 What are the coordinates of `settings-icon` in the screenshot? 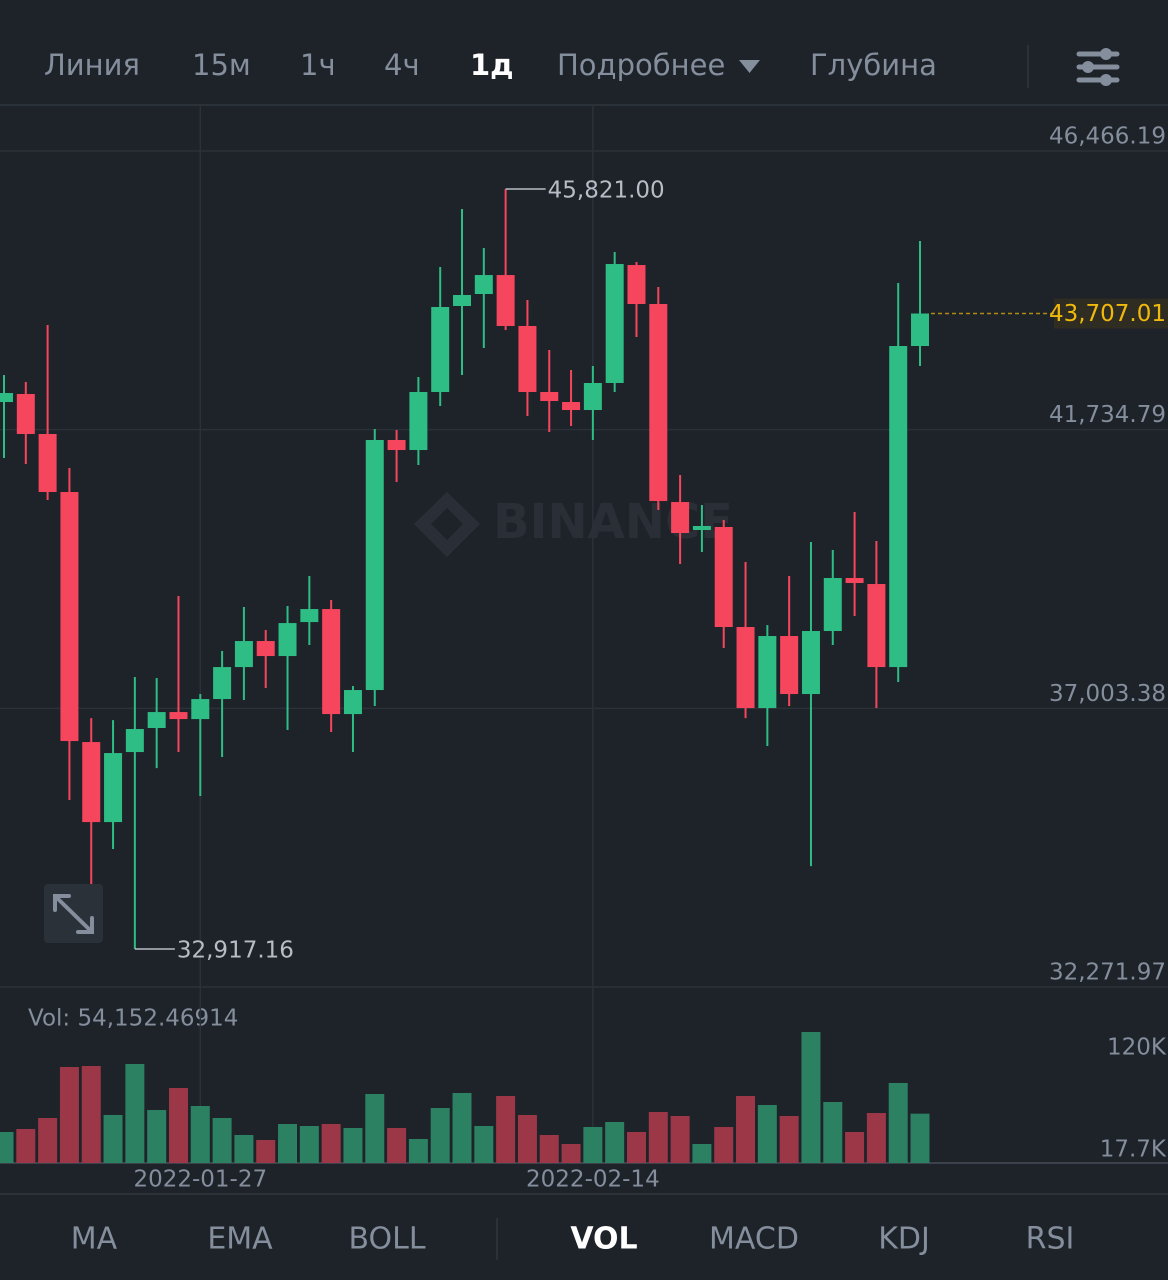 It's located at (1098, 67).